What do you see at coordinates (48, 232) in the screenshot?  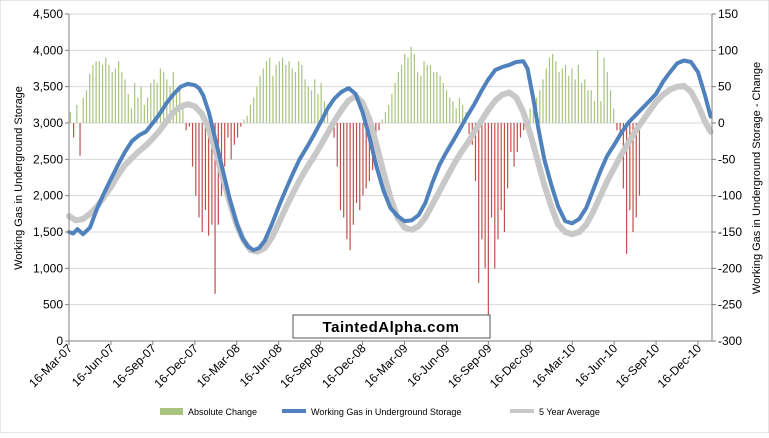 I see `y-left-tick-label: 1,500` at bounding box center [48, 232].